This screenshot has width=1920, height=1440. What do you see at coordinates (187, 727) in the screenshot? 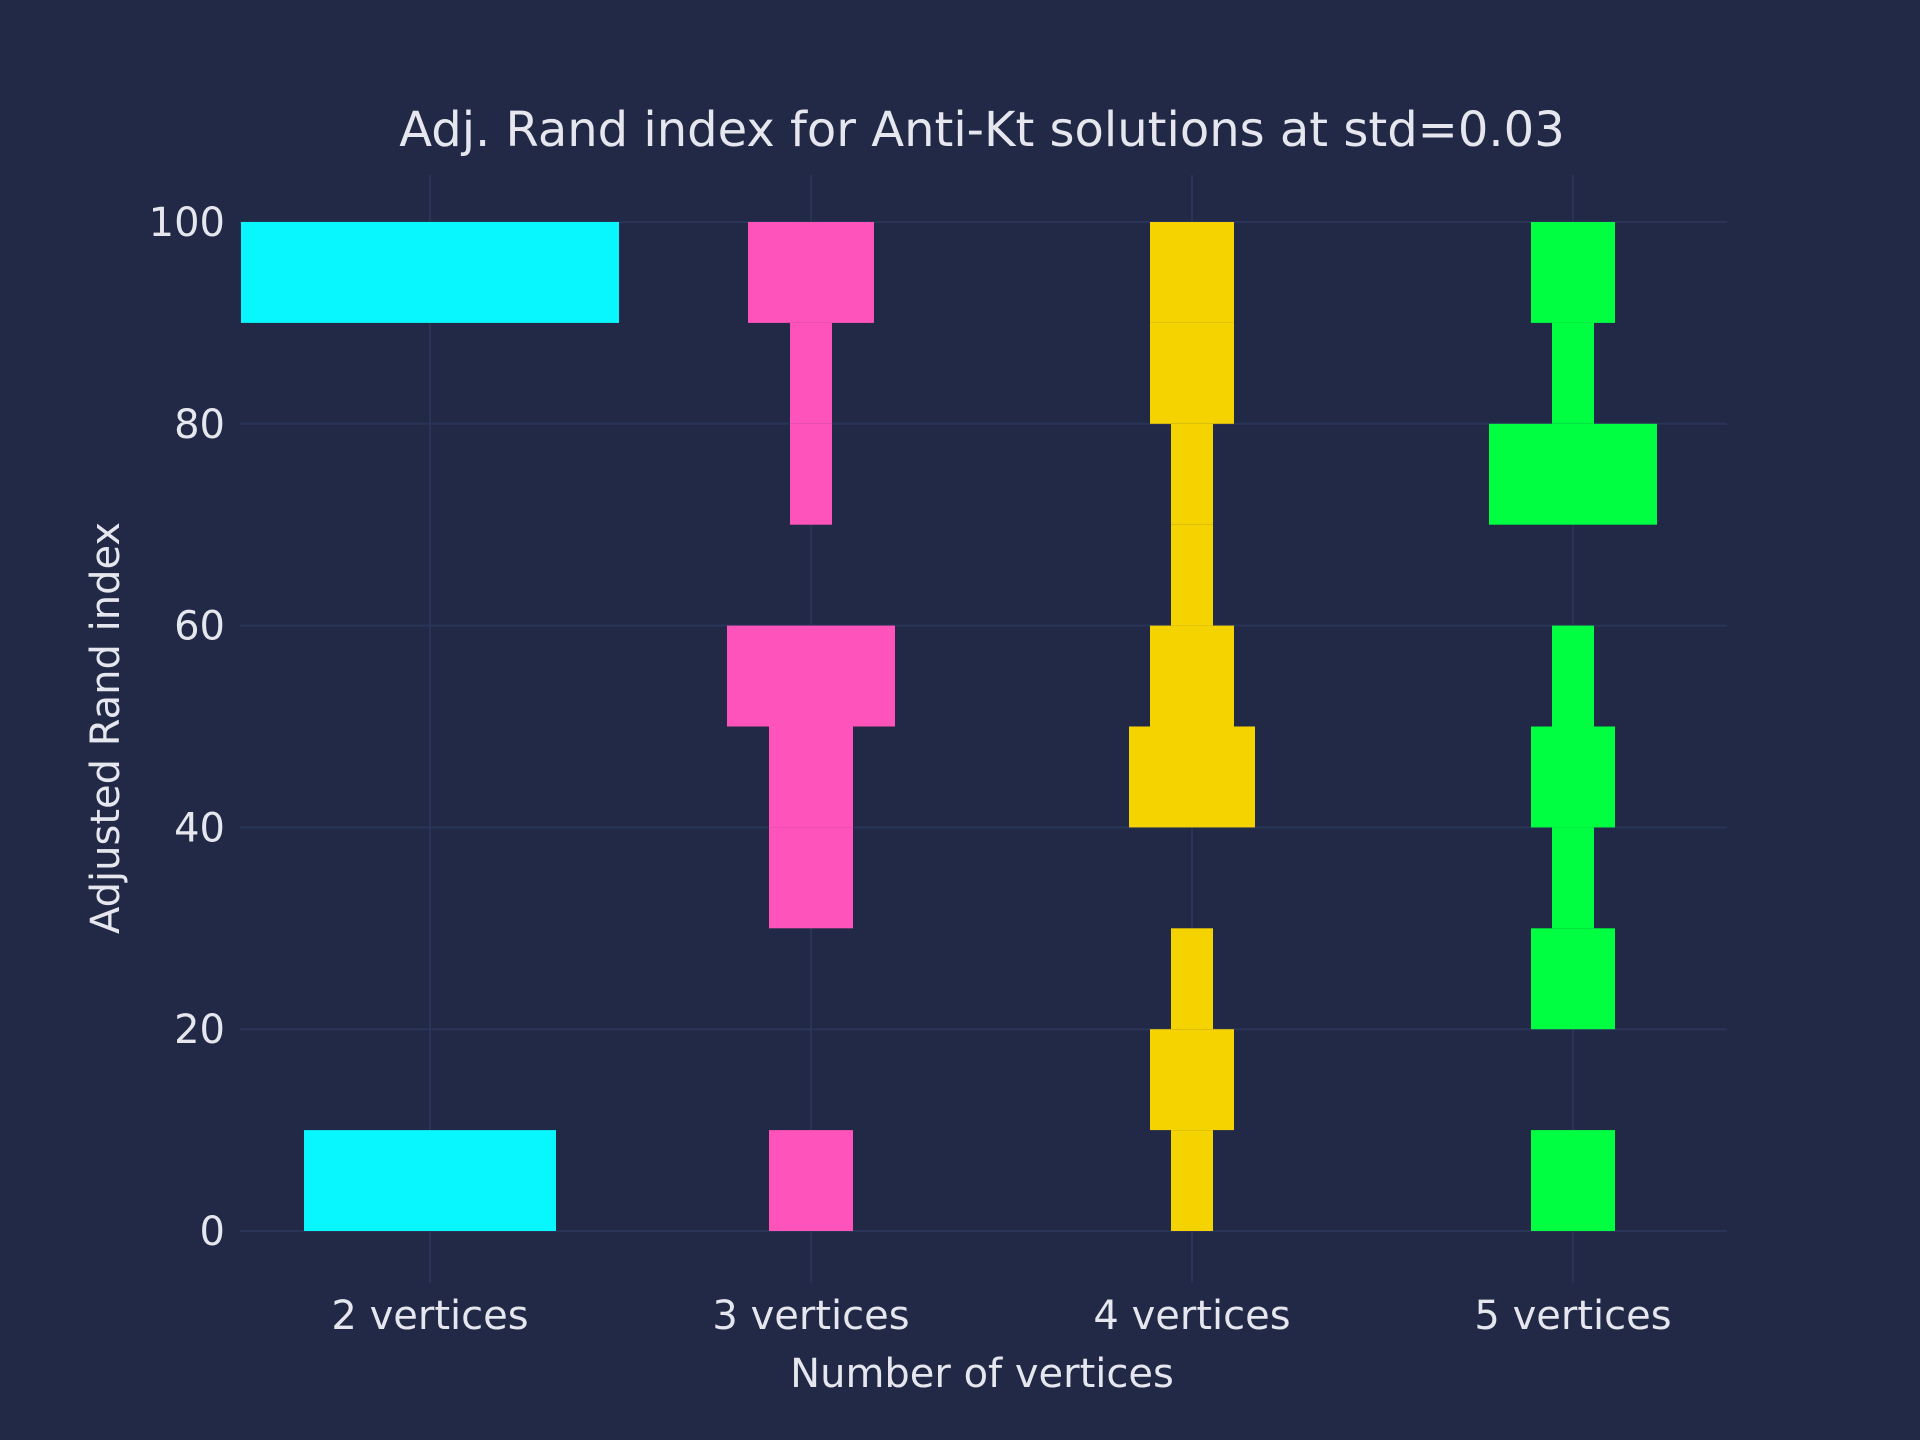
I see `y-tick-labels: 0 20 40 60 80 100` at bounding box center [187, 727].